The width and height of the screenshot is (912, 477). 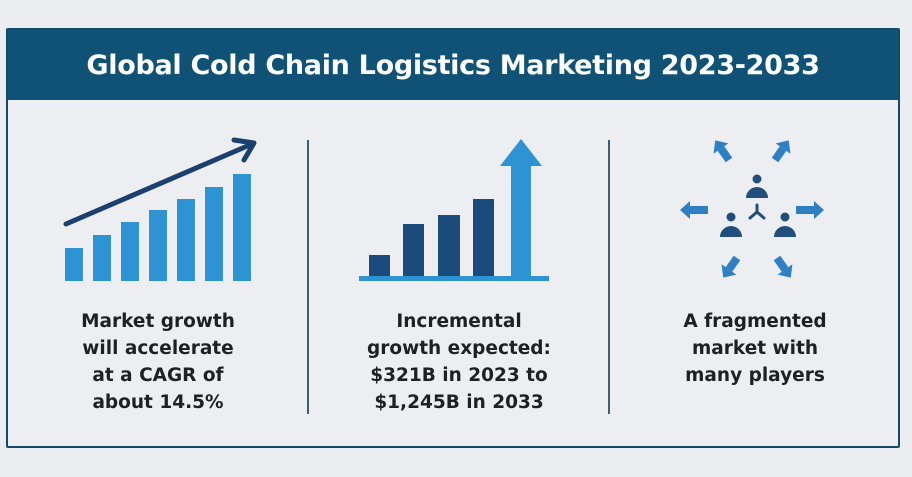 I want to click on connector-icon, so click(x=757, y=211).